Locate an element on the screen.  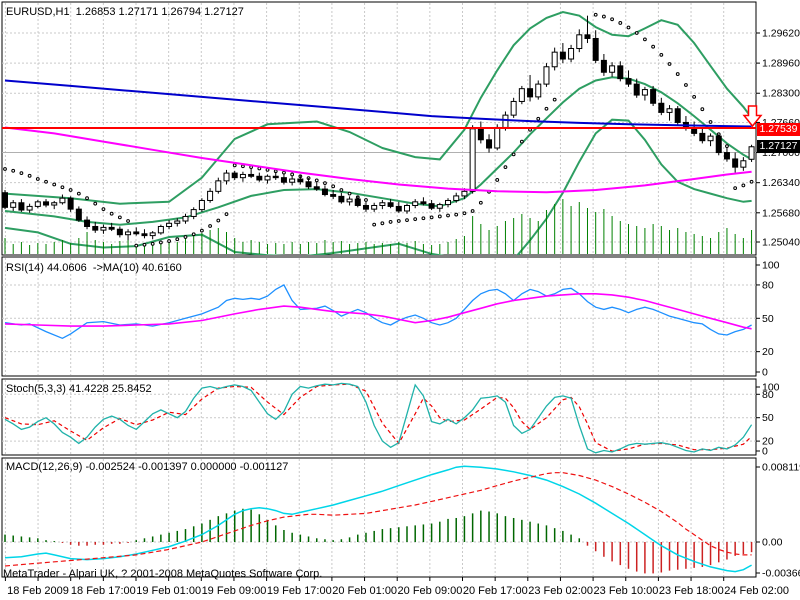
price-axis-label: 1.27660 is located at coordinates (781, 123).